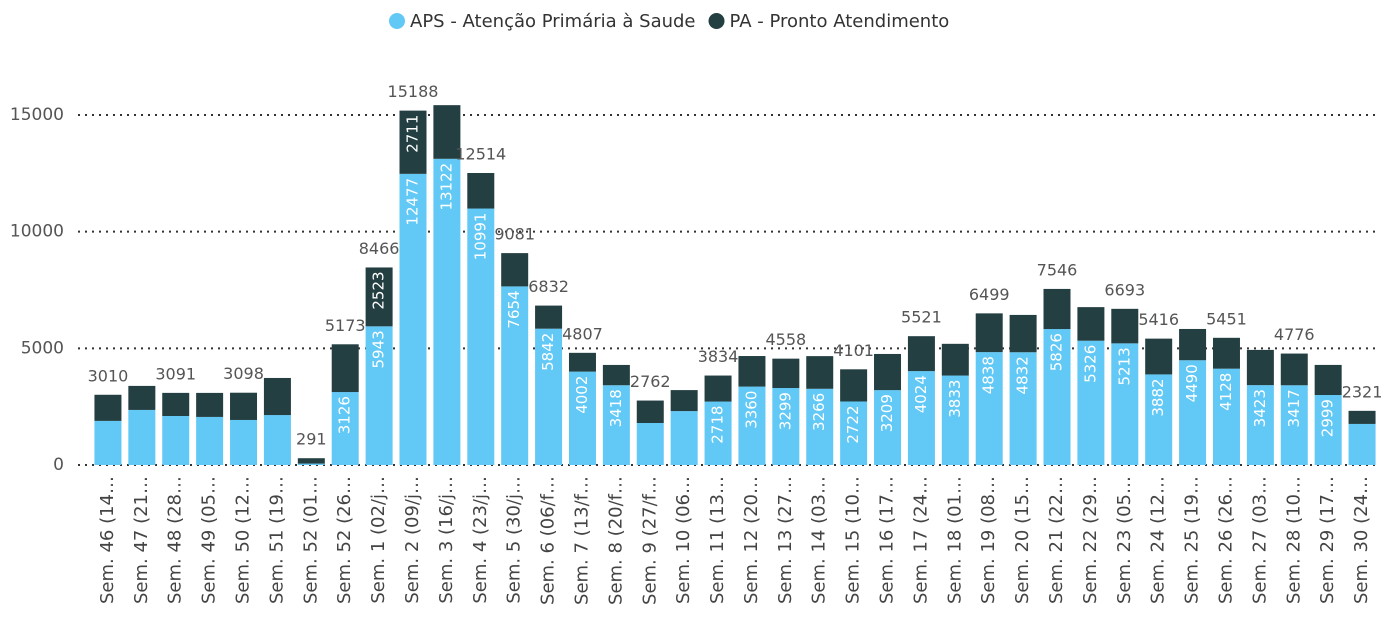 This screenshot has height=621, width=1393. I want to click on total-label: 9081, so click(514, 234).